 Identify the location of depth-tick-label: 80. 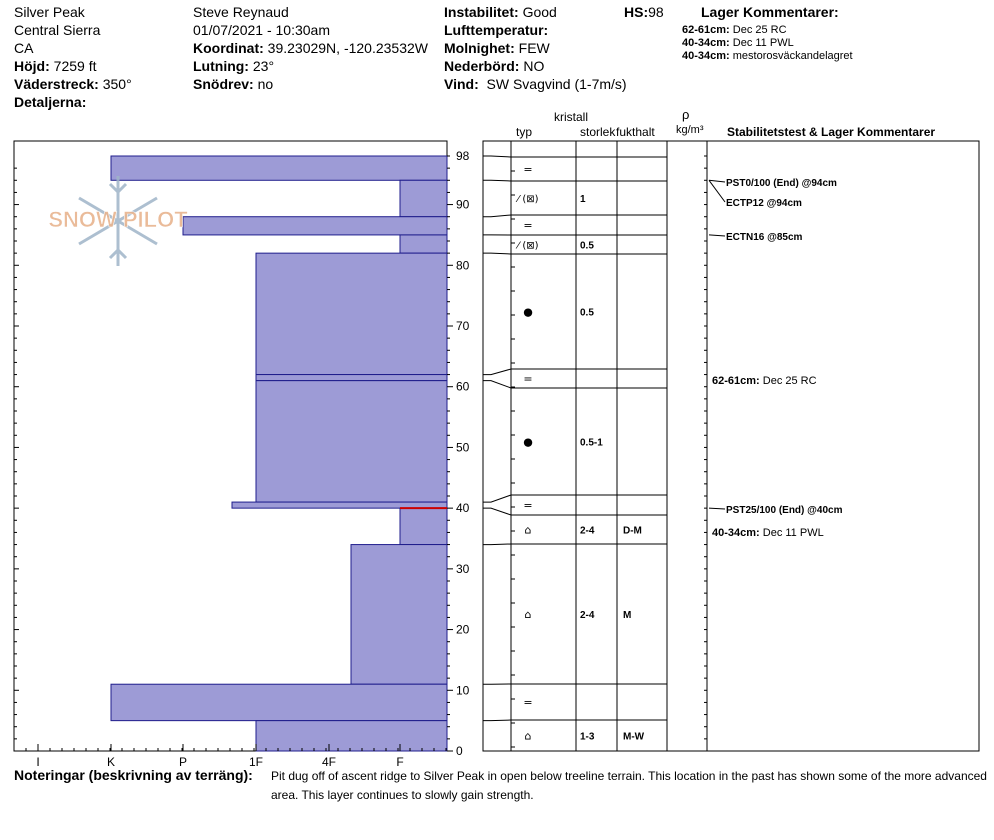
(463, 265).